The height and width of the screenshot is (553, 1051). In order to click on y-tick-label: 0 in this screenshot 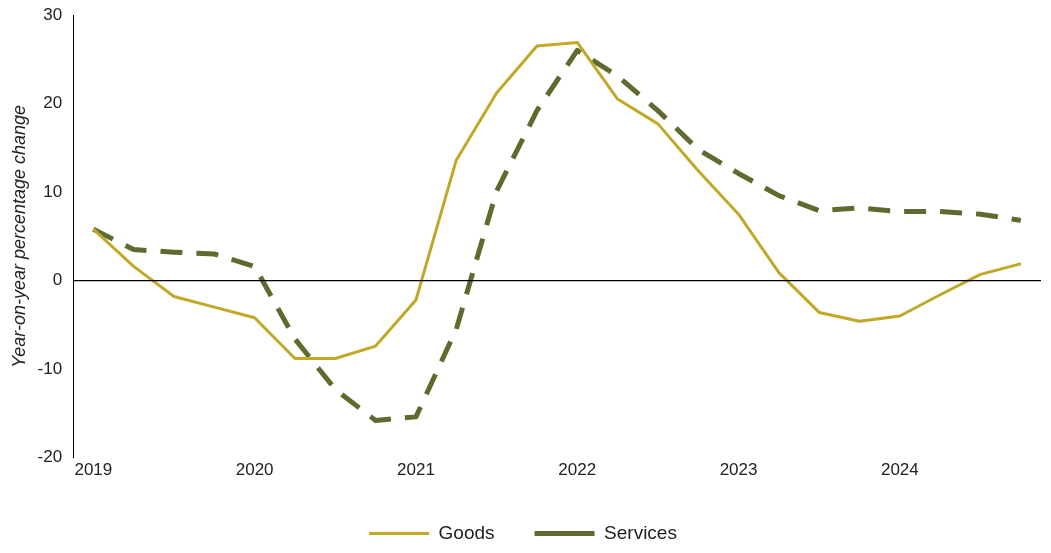, I will do `click(57, 280)`.